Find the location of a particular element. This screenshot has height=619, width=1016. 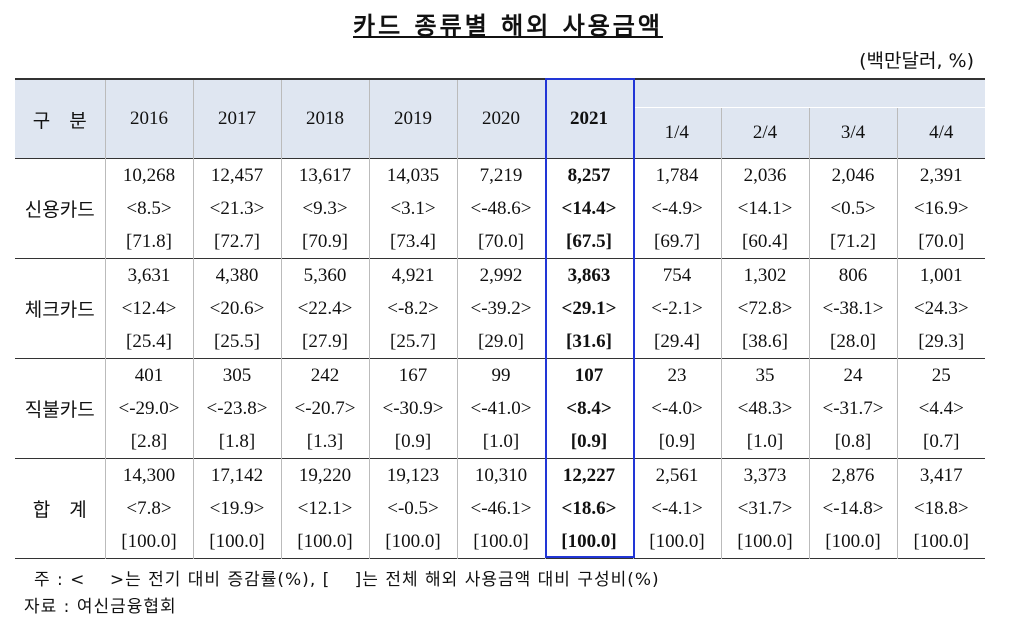

column-header: 4/4 is located at coordinates (940, 133).